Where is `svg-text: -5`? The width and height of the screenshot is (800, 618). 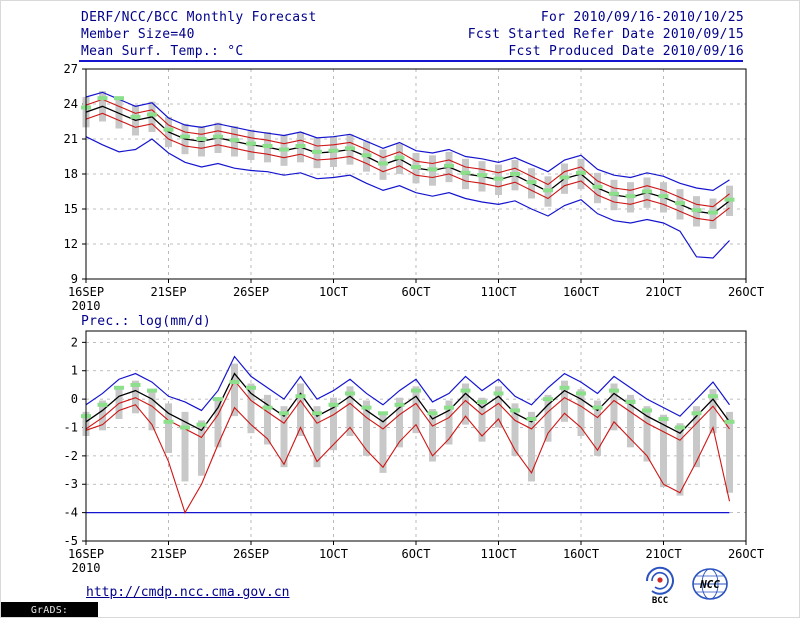 svg-text: -5 is located at coordinates (71, 541).